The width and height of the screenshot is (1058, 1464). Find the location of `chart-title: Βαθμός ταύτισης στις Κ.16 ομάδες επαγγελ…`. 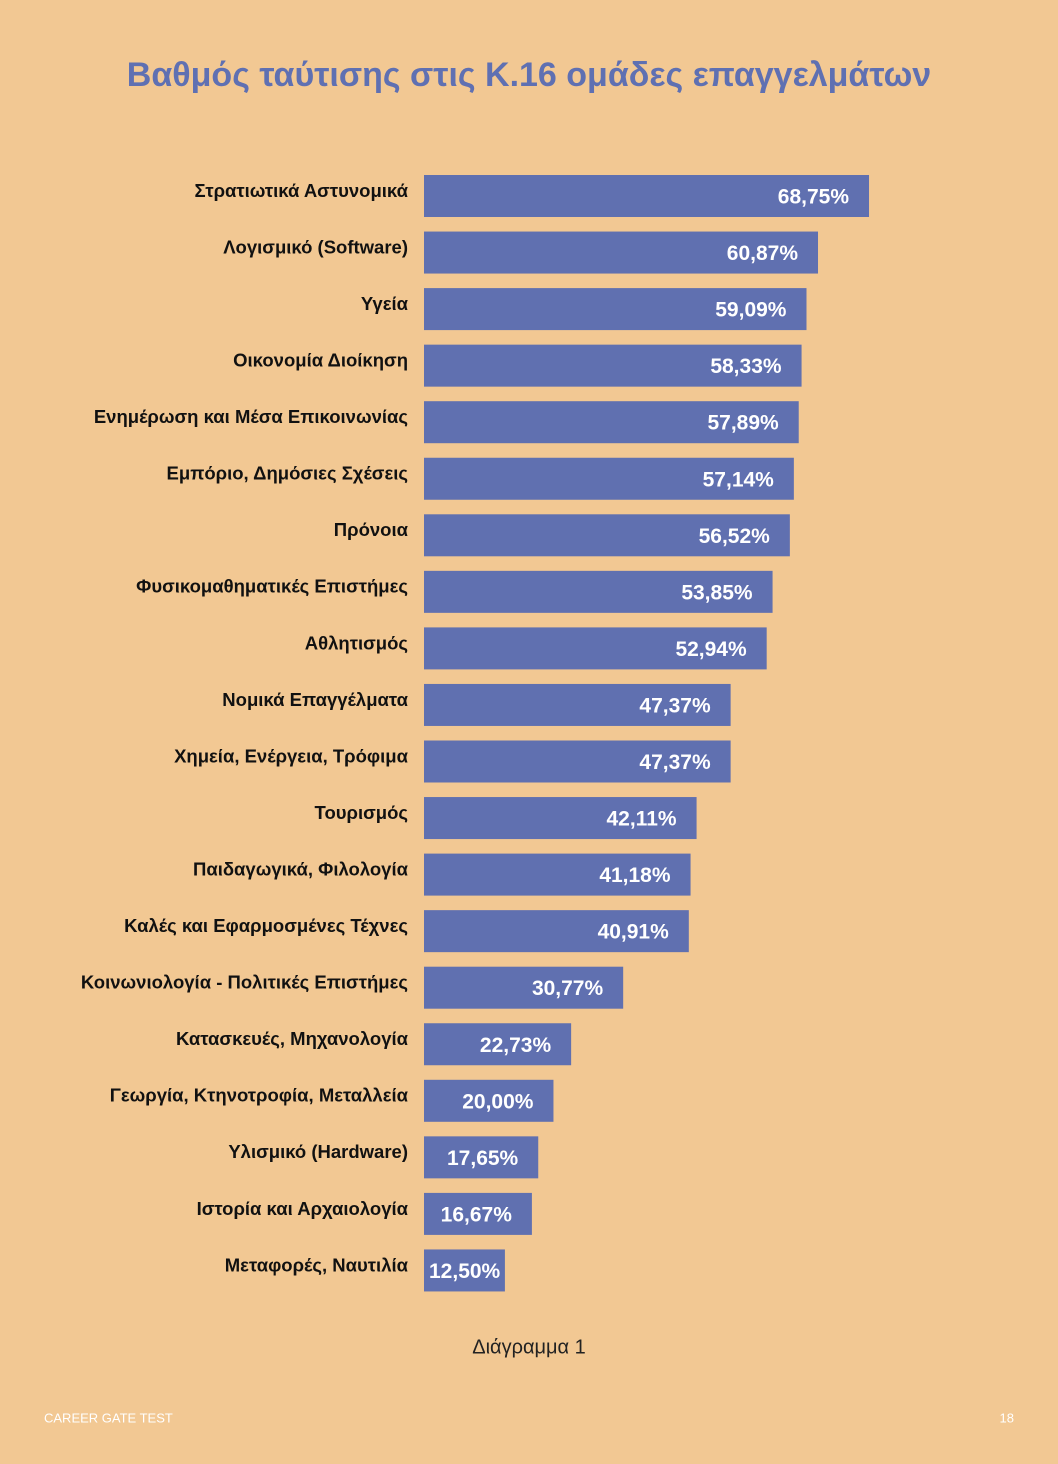

chart-title: Βαθμός ταύτισης στις Κ.16 ομάδες επαγγελ… is located at coordinates (529, 75).